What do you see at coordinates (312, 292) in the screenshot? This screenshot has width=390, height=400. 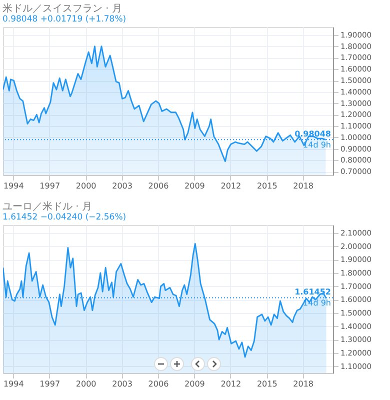 I see `ref-line-label: 1.61452` at bounding box center [312, 292].